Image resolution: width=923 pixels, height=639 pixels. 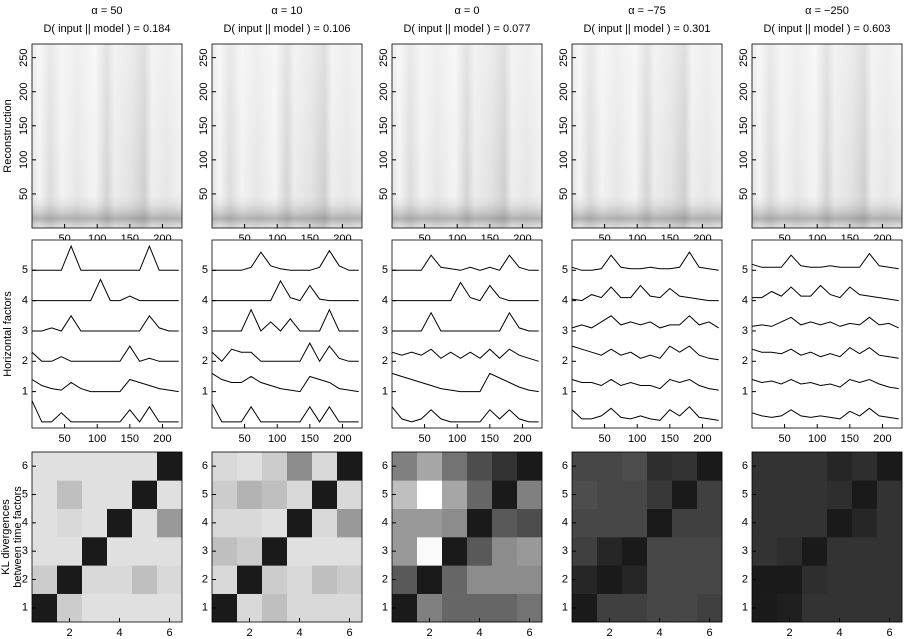 What do you see at coordinates (342, 439) in the screenshot?
I see `x-tick-label: 200` at bounding box center [342, 439].